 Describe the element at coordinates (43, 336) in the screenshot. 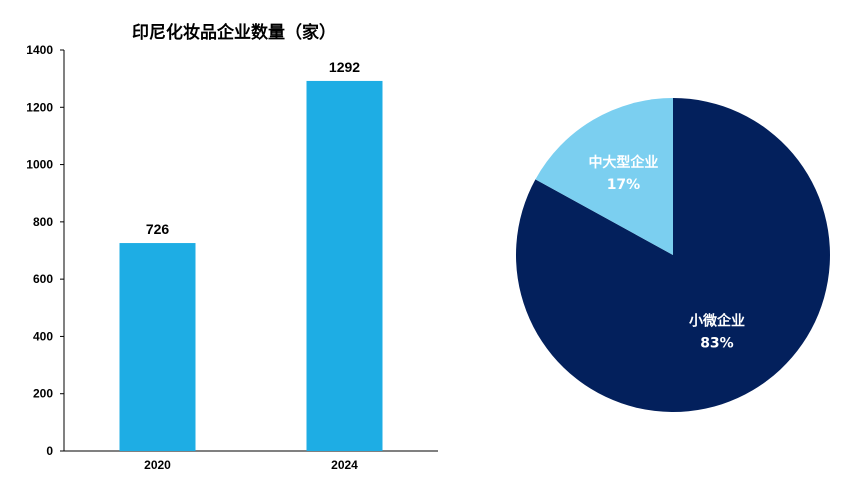

I see `y-tick-label: 400` at that location.